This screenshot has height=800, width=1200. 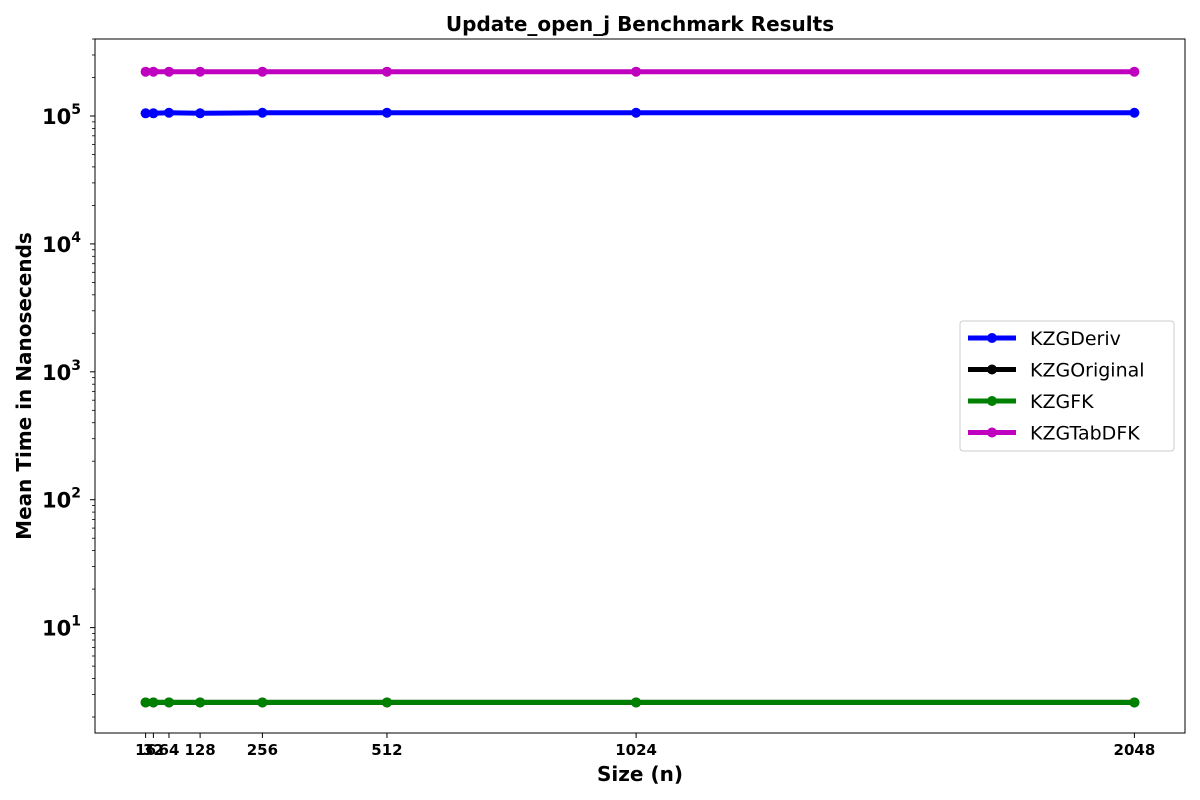 I want to click on y-tick-label: 10⁴, so click(x=61, y=243).